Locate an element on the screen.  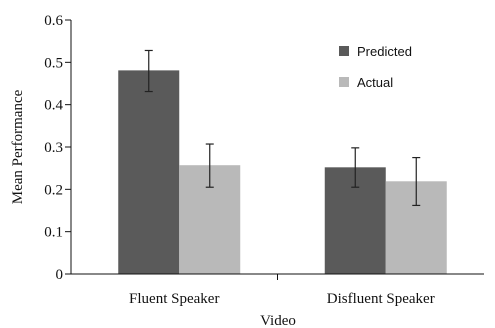
y-tick-label: 0.2 is located at coordinates (53, 190).